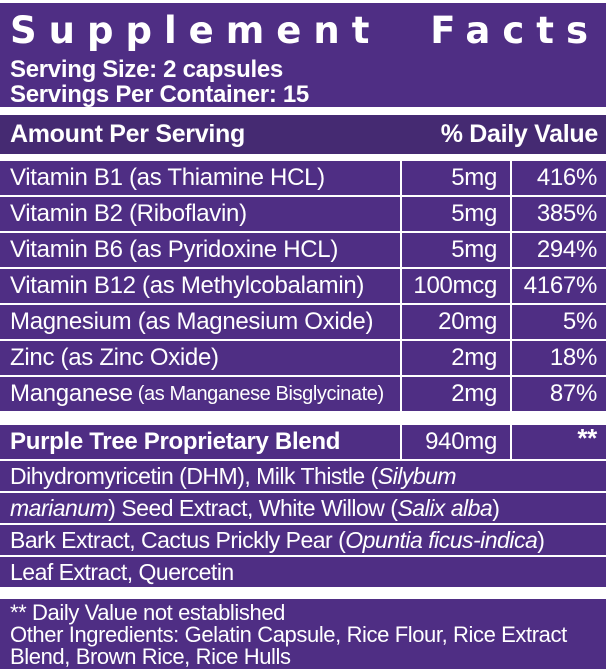 Image resolution: width=606 pixels, height=669 pixels. I want to click on blend-daily-value-asterisks: **, so click(558, 442).